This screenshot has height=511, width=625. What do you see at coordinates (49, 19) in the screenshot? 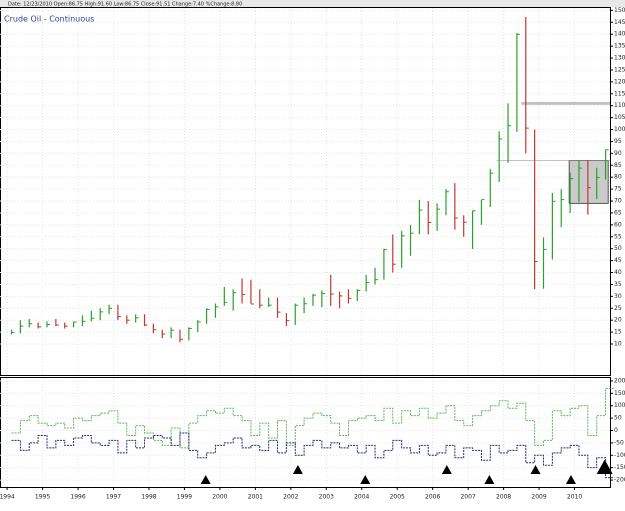
I see `chart-title: Crude Oil - Continuous` at bounding box center [49, 19].